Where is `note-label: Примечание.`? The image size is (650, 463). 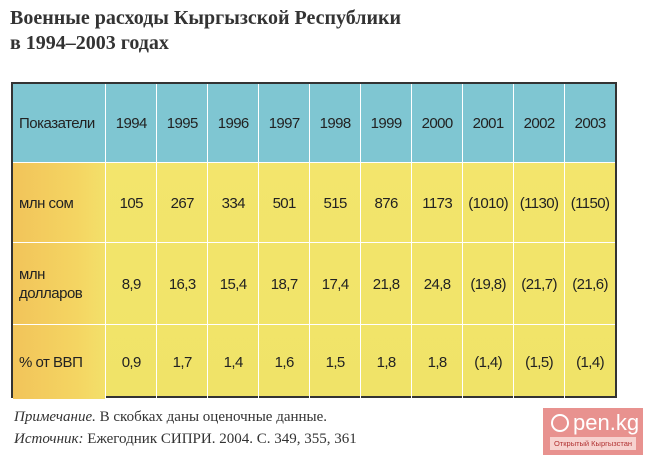 note-label: Примечание. is located at coordinates (55, 417).